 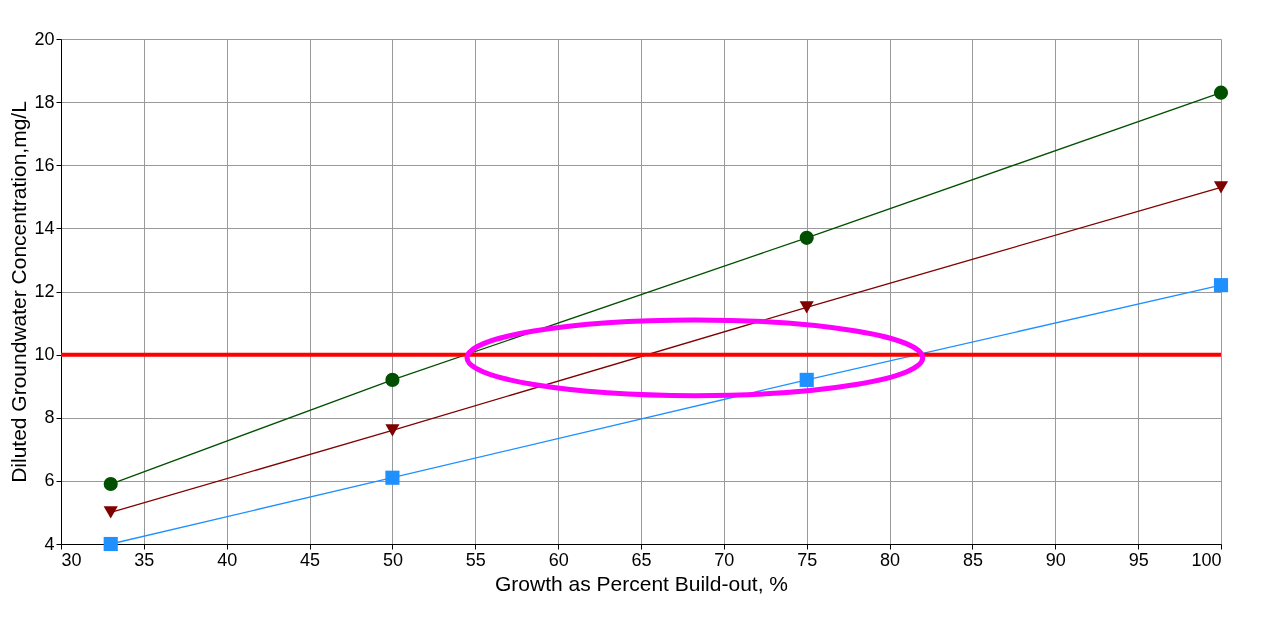 What do you see at coordinates (807, 559) in the screenshot?
I see `x-tick-label: 75` at bounding box center [807, 559].